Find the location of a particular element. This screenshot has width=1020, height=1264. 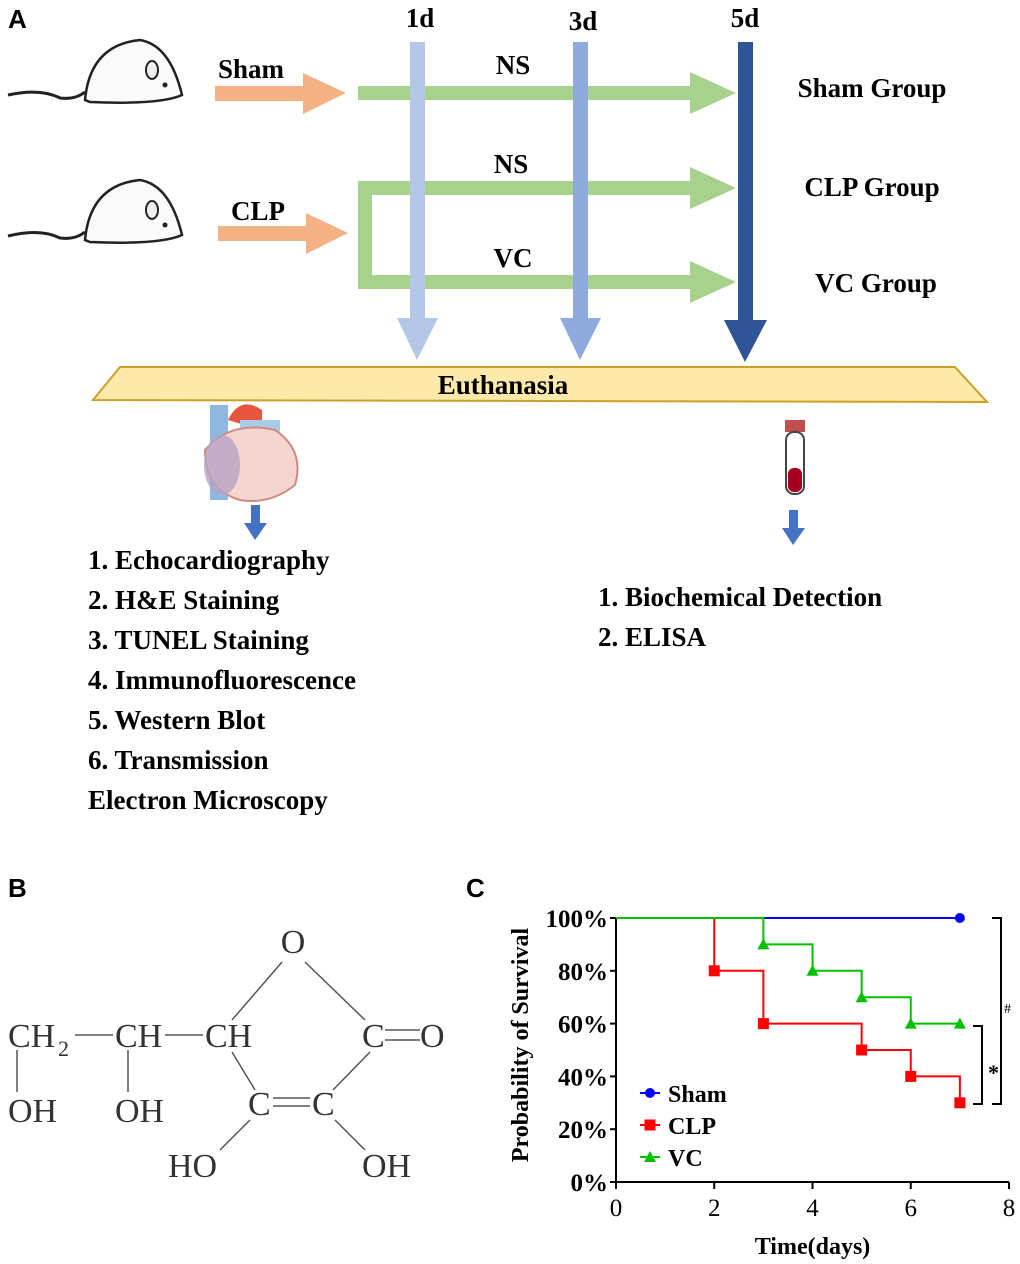

y-tick-label: 100% is located at coordinates (577, 919).